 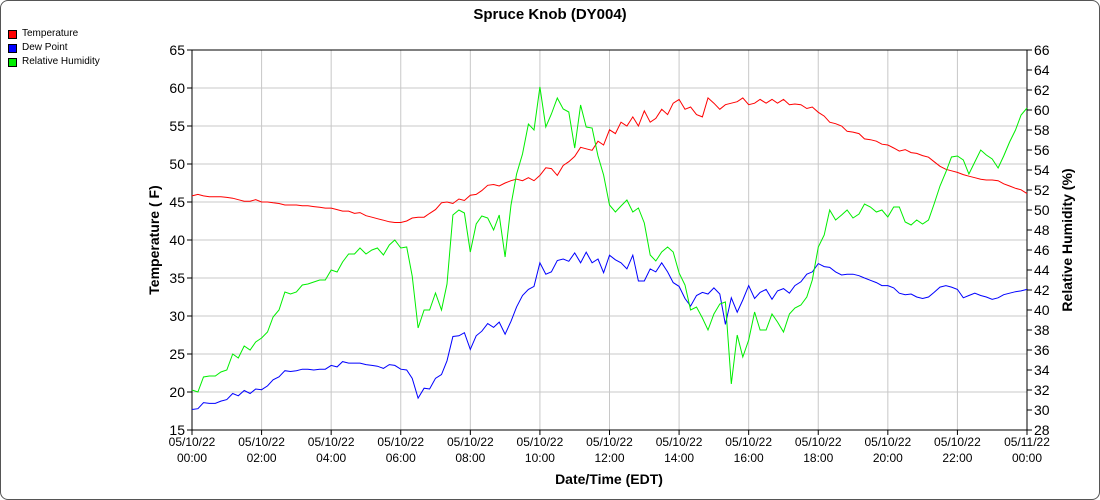 I want to click on x-tick-time-label: 14:00, so click(x=679, y=458).